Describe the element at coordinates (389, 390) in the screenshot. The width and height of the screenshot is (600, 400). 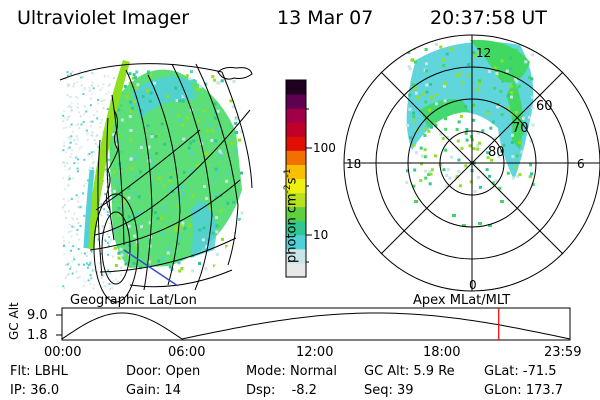
I see `status-seq: Seq: 39` at that location.